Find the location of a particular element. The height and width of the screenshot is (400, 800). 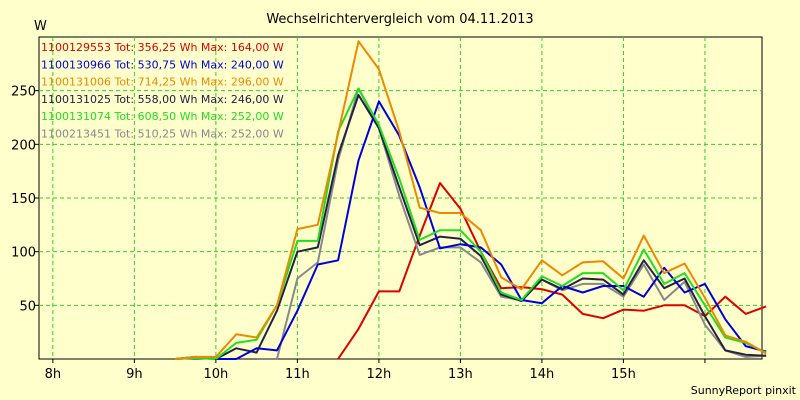

y-tick-label-1: 100 is located at coordinates (23, 253).